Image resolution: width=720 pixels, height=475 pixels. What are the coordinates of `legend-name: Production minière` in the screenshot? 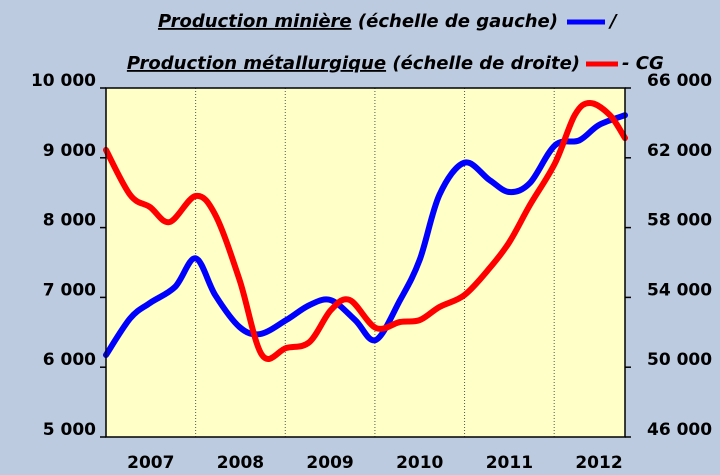 It's located at (255, 21).